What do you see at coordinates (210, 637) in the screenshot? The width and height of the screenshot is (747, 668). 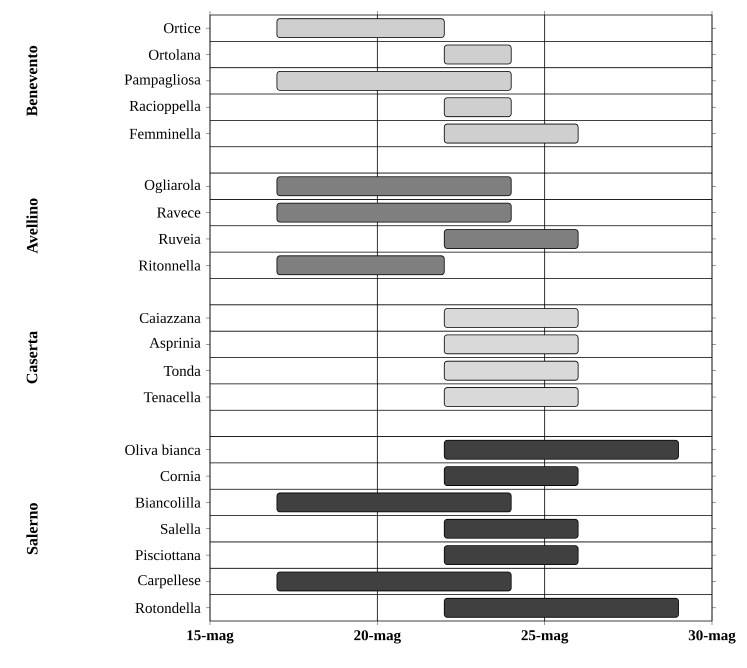 I see `x-tick-label: 15-mag` at bounding box center [210, 637].